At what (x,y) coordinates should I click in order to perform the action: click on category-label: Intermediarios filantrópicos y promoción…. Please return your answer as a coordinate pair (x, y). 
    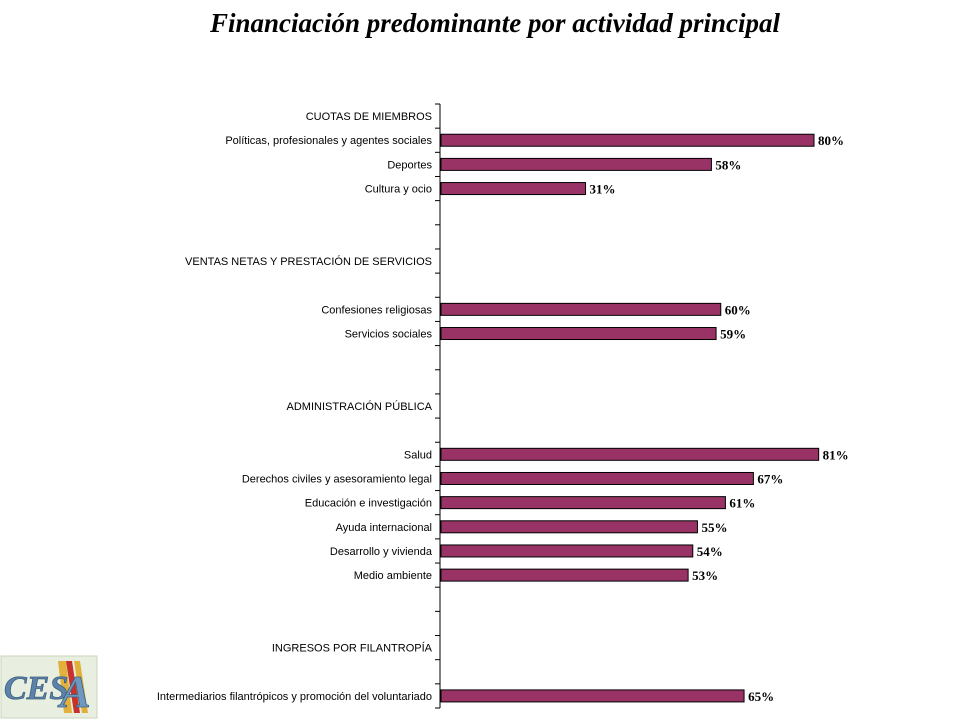
    Looking at the image, I should click on (294, 697).